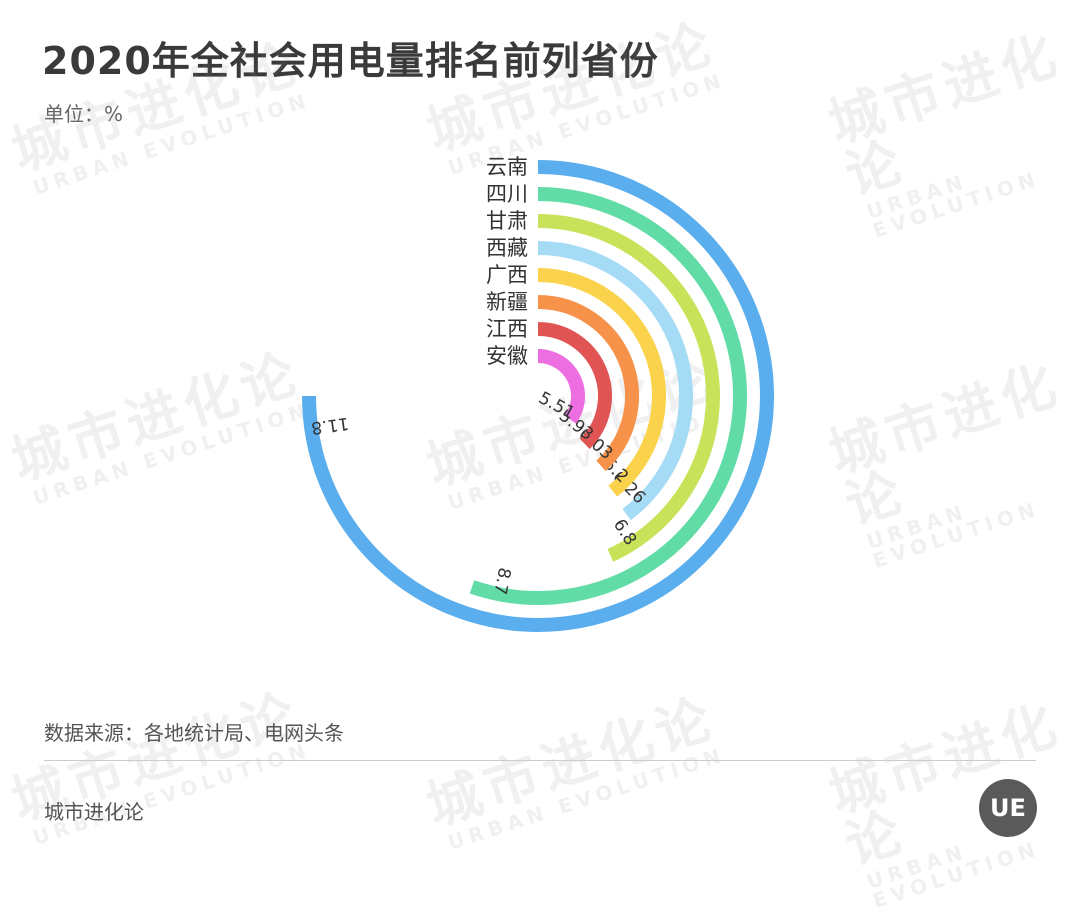 The width and height of the screenshot is (1080, 915). I want to click on category-label-cat-0: 云南, so click(507, 167).